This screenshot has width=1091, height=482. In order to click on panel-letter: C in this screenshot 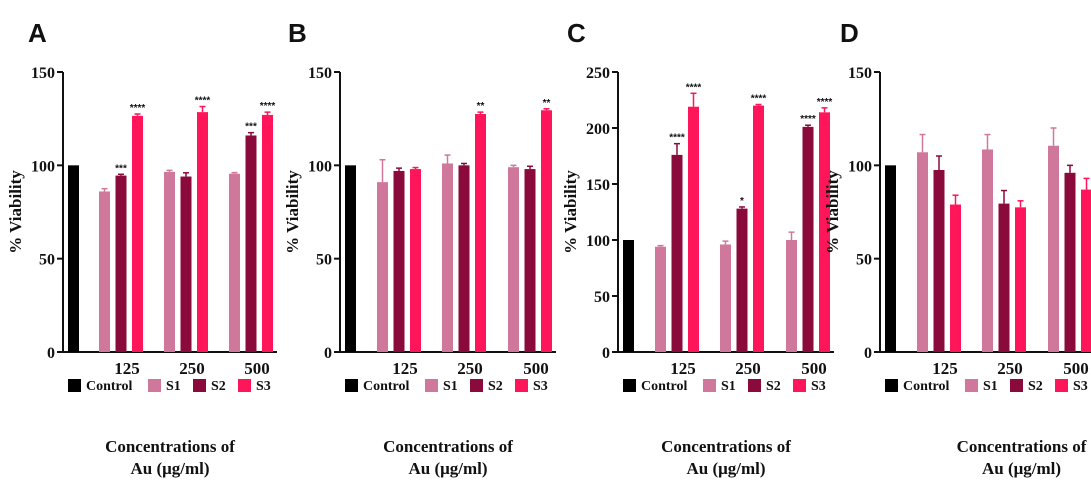, I will do `click(576, 33)`.